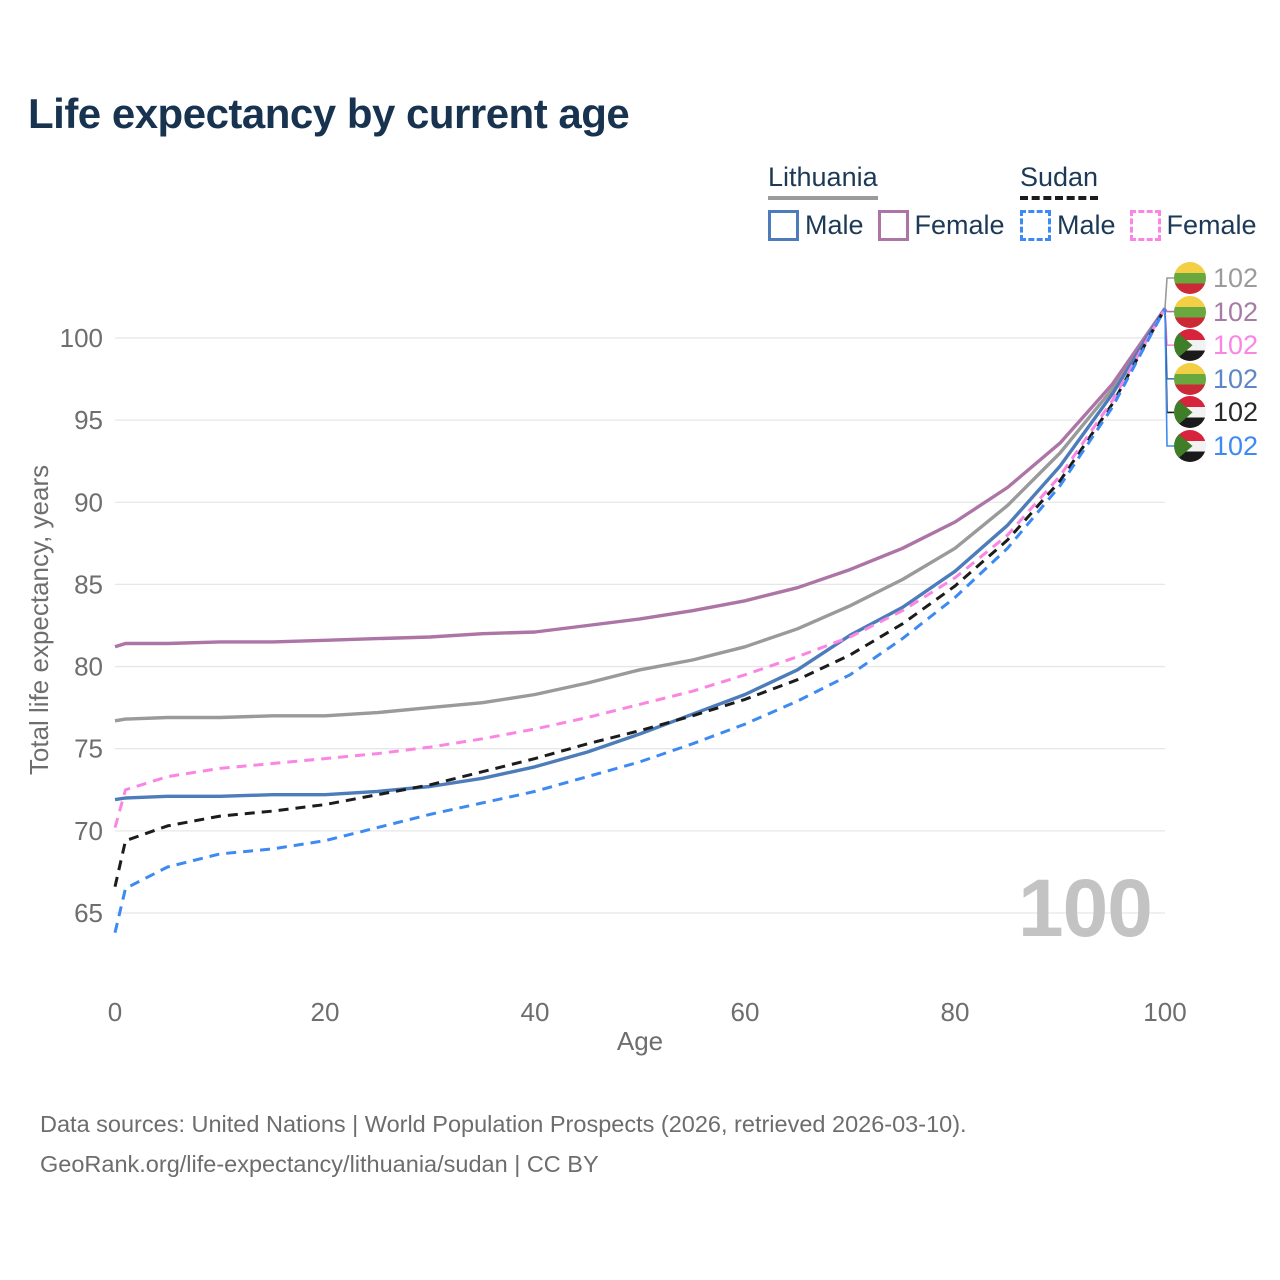  I want to click on callout-lithuania-all: 102, so click(1216, 278).